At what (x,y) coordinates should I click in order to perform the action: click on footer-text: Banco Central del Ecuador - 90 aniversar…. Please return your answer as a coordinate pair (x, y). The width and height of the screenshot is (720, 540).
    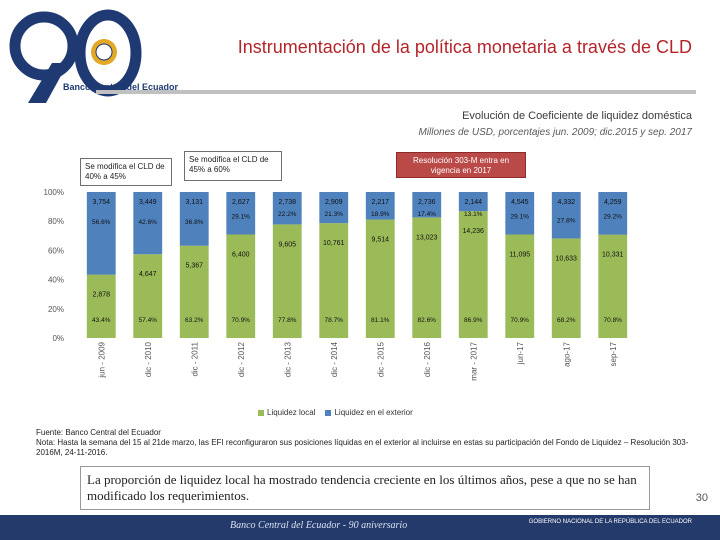
    Looking at the image, I should click on (319, 525).